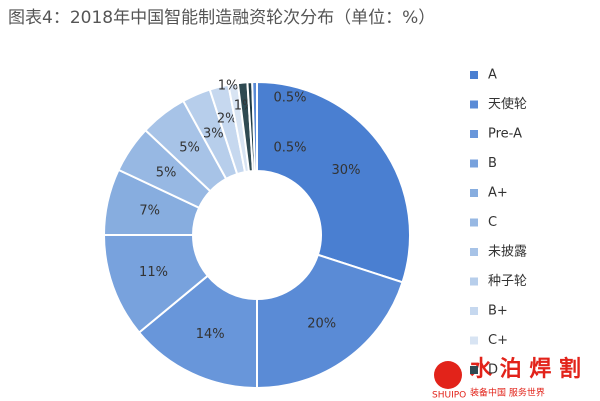  What do you see at coordinates (507, 281) in the screenshot?
I see `legend-label: 种子轮` at bounding box center [507, 281].